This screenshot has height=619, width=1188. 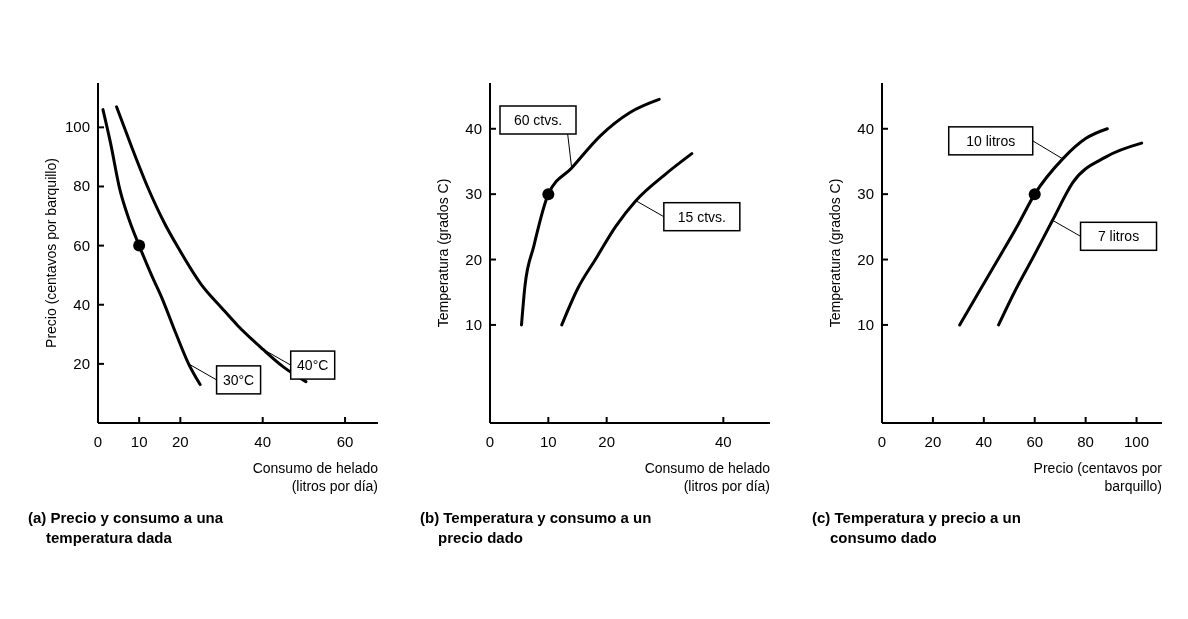 What do you see at coordinates (916, 527) in the screenshot?
I see `text: (c) Temperatura y precio a un consumo dado` at bounding box center [916, 527].